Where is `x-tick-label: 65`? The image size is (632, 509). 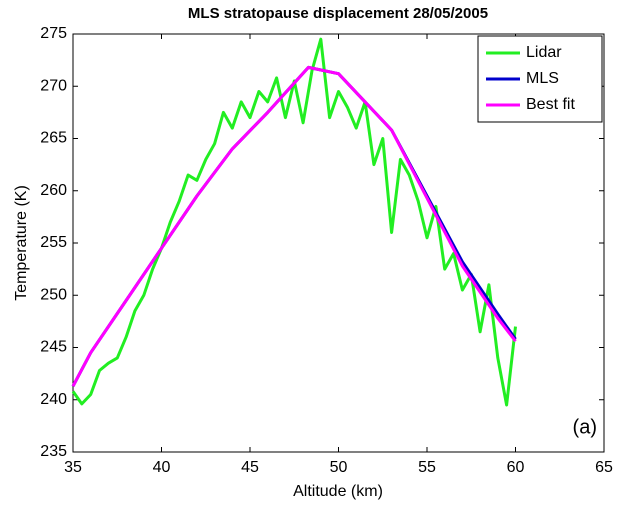 x-tick-label: 65 is located at coordinates (604, 467).